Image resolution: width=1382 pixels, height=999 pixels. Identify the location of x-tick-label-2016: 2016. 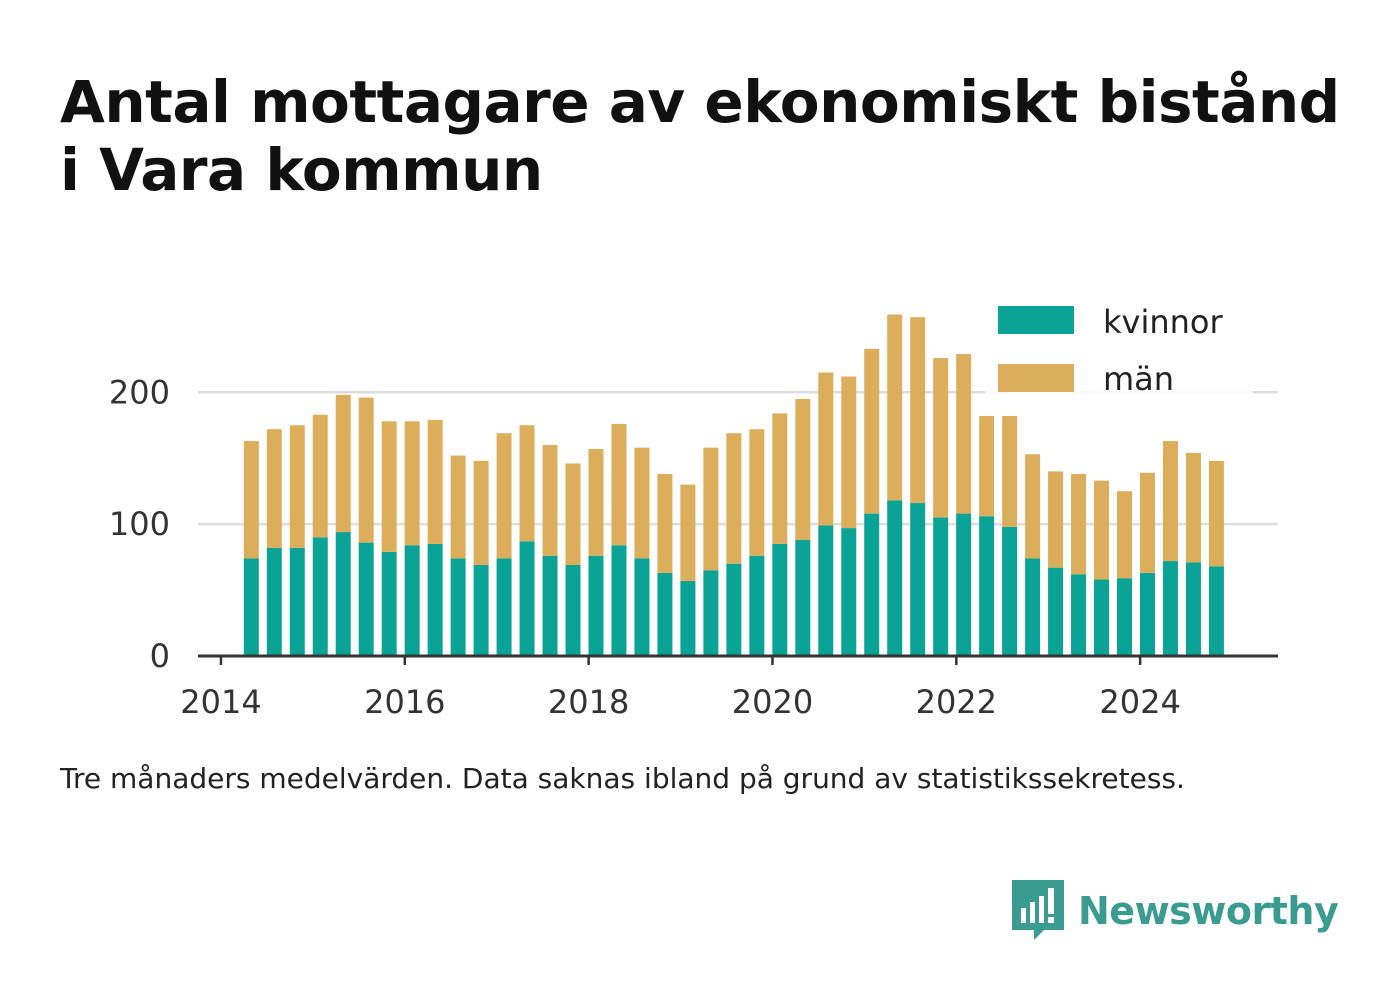
(404, 702).